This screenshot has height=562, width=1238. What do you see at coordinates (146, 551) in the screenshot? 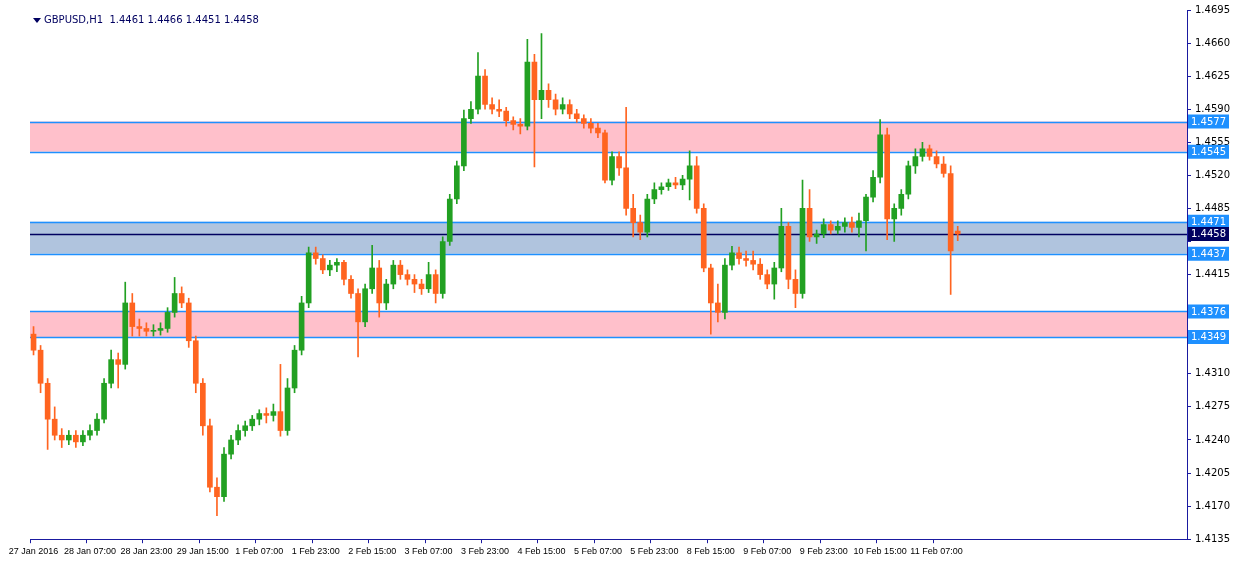
I see `x-tick-label: 28 Jan 23:00` at bounding box center [146, 551].